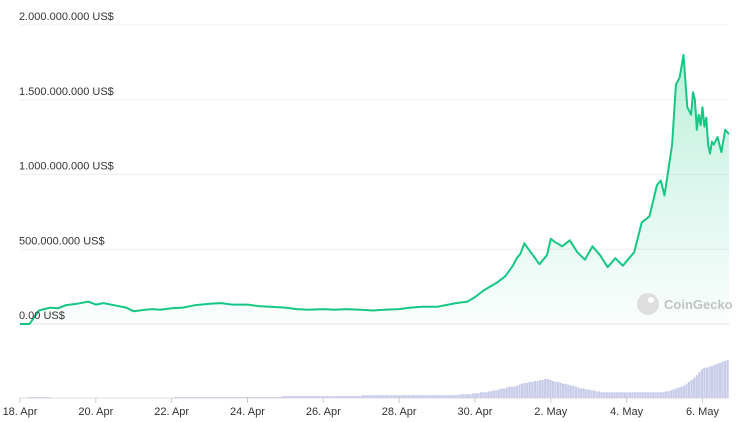  What do you see at coordinates (95, 412) in the screenshot?
I see `x-tick-label: 20. Apr` at bounding box center [95, 412].